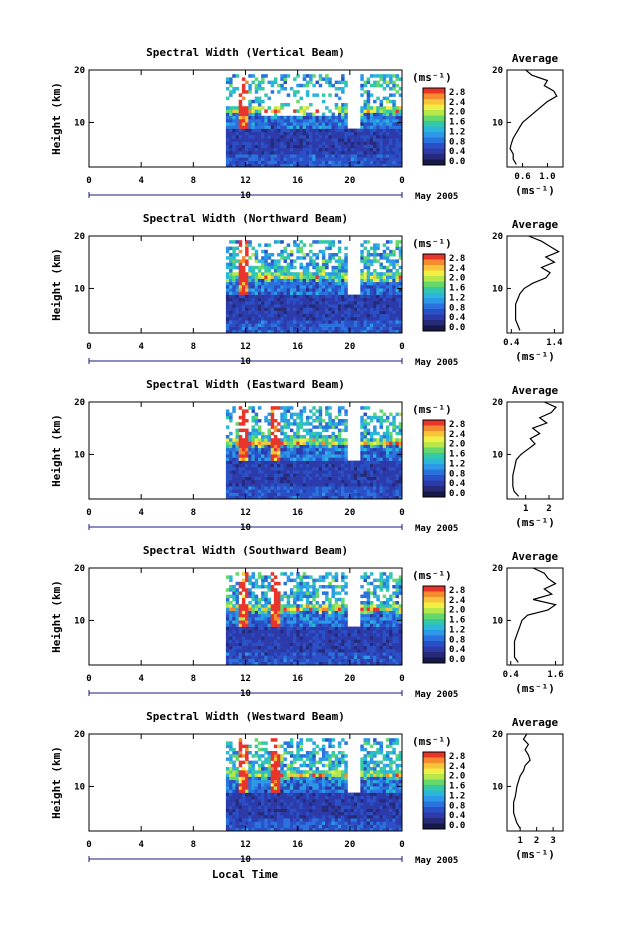 This screenshot has height=929, width=622. What do you see at coordinates (535, 522) in the screenshot?
I see `average-x-label: (ms⁻¹)` at bounding box center [535, 522].